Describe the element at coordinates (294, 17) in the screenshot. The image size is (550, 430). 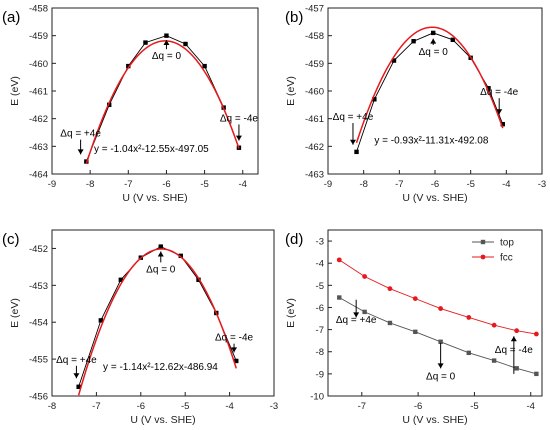
I see `panel-label: (b)` at that location.